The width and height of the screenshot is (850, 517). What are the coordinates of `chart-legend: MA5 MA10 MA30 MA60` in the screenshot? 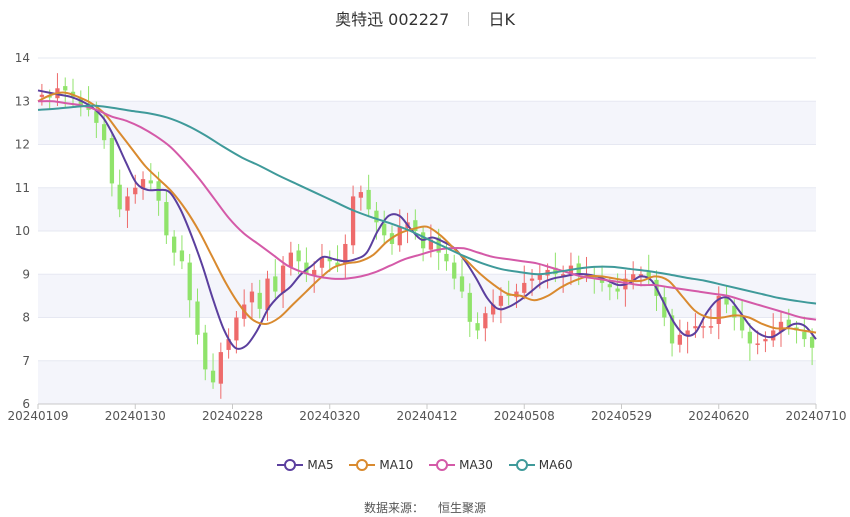 It's located at (425, 466).